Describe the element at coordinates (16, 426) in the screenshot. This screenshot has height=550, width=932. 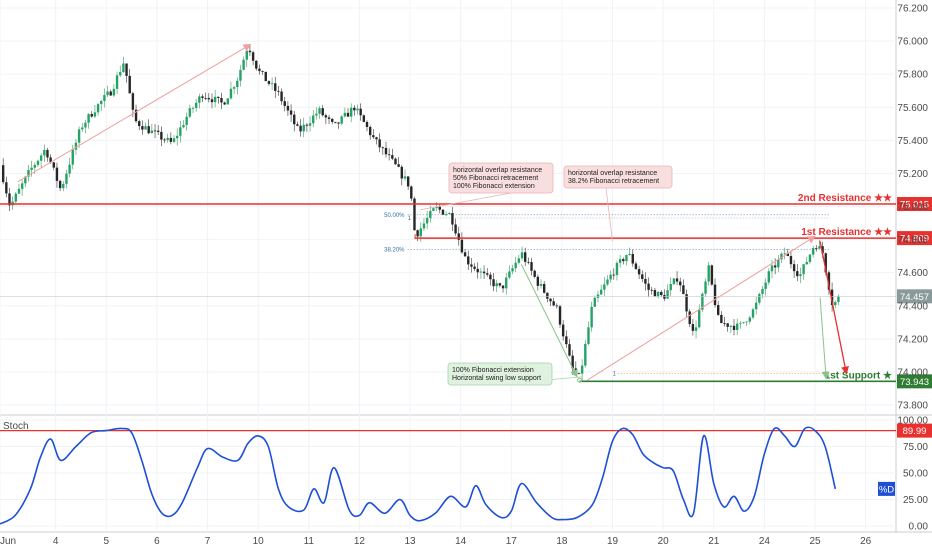
I see `stoch-title: Stoch` at that location.